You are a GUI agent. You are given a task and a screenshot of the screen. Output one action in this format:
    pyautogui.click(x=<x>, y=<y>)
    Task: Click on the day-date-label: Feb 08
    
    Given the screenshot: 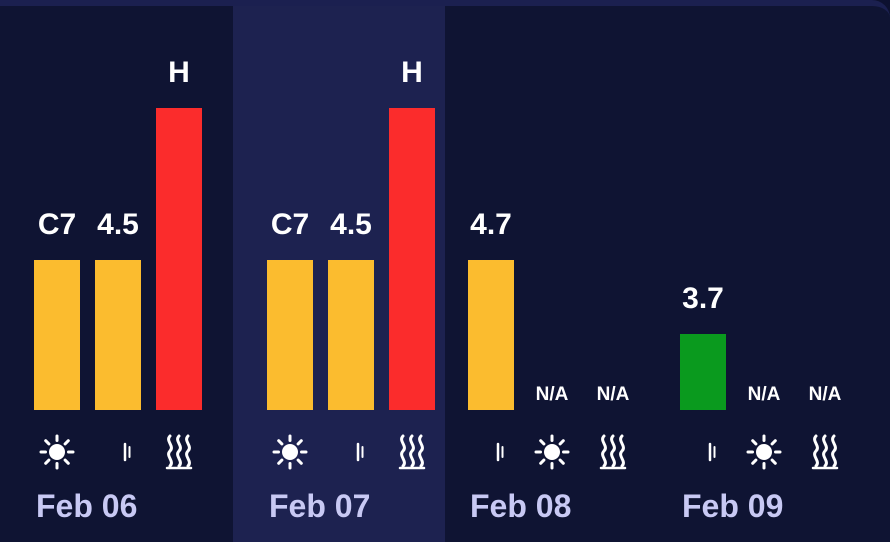 What is the action you would take?
    pyautogui.click(x=521, y=506)
    